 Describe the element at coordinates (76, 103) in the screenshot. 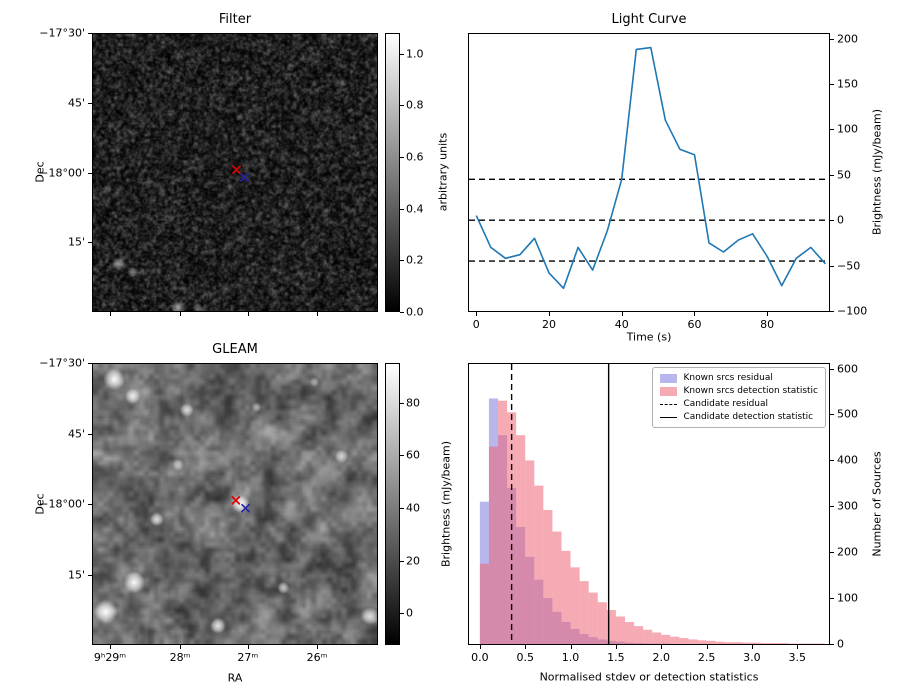

I see `dec-tick-label: 45'` at that location.